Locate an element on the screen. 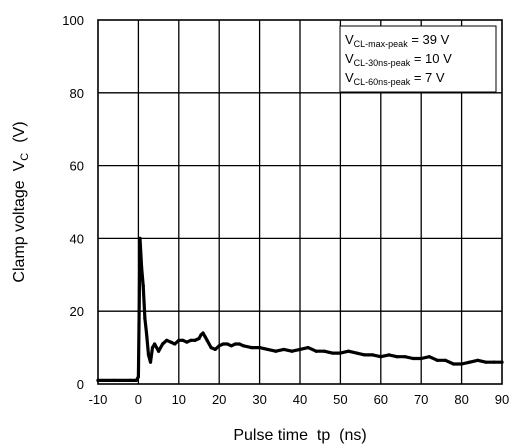  y-axis-title-subscript: C is located at coordinates (25, 157).